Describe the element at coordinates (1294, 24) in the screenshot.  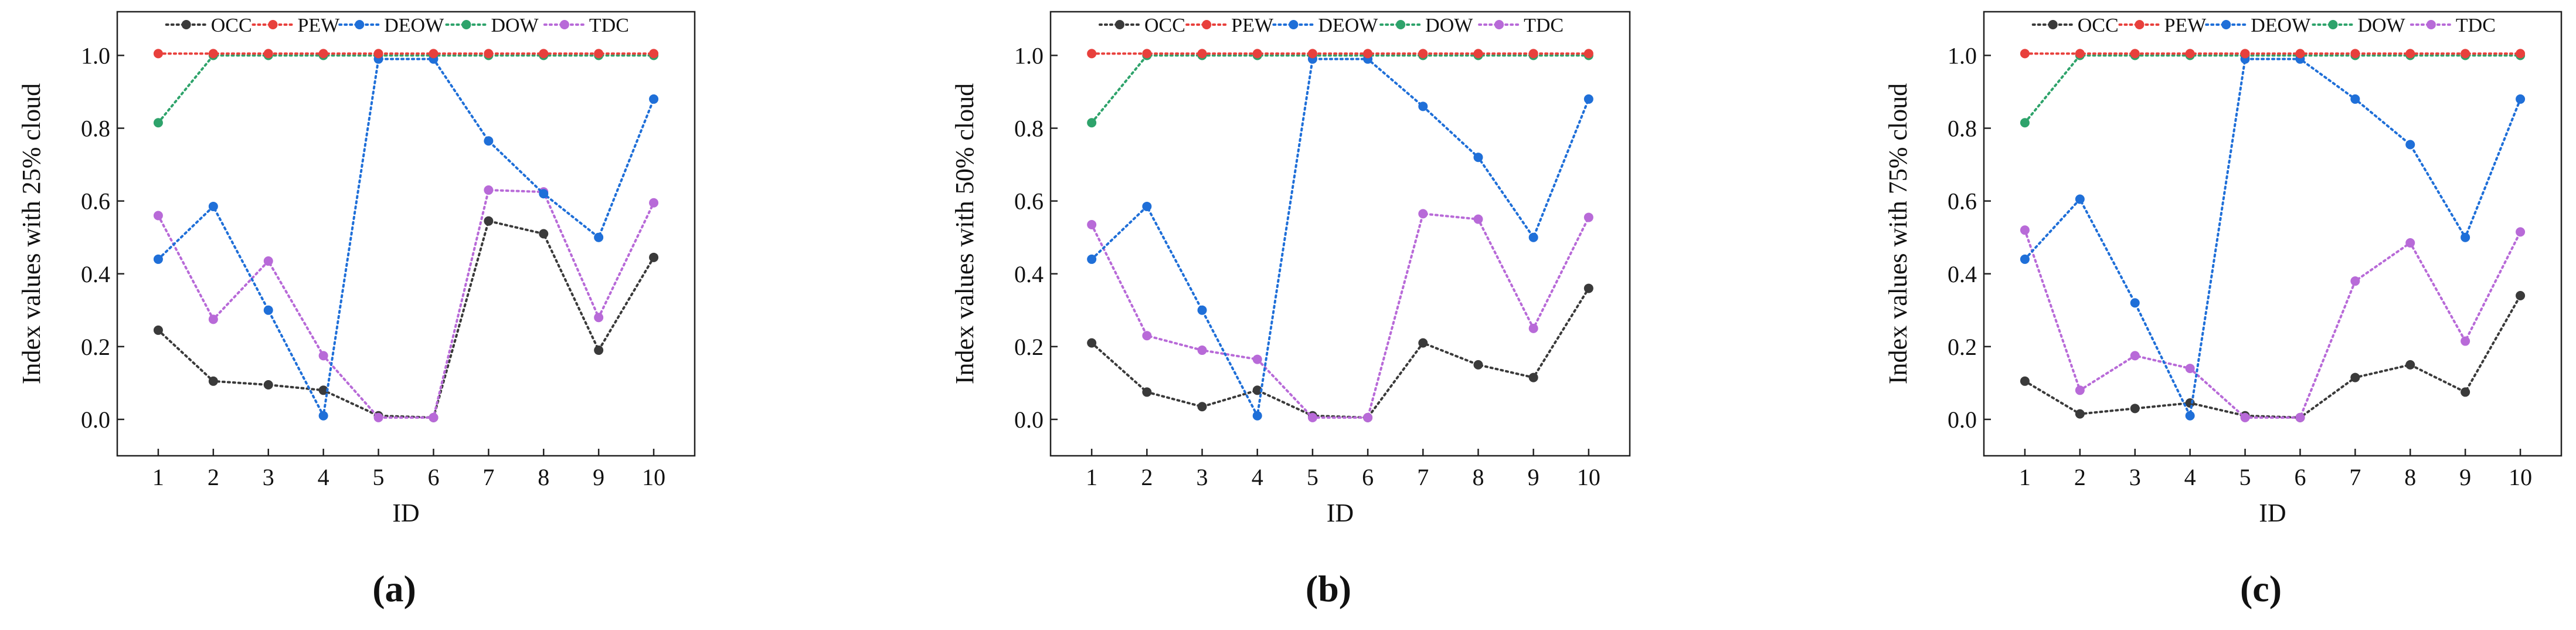
I see `legend-marker-deow` at that location.